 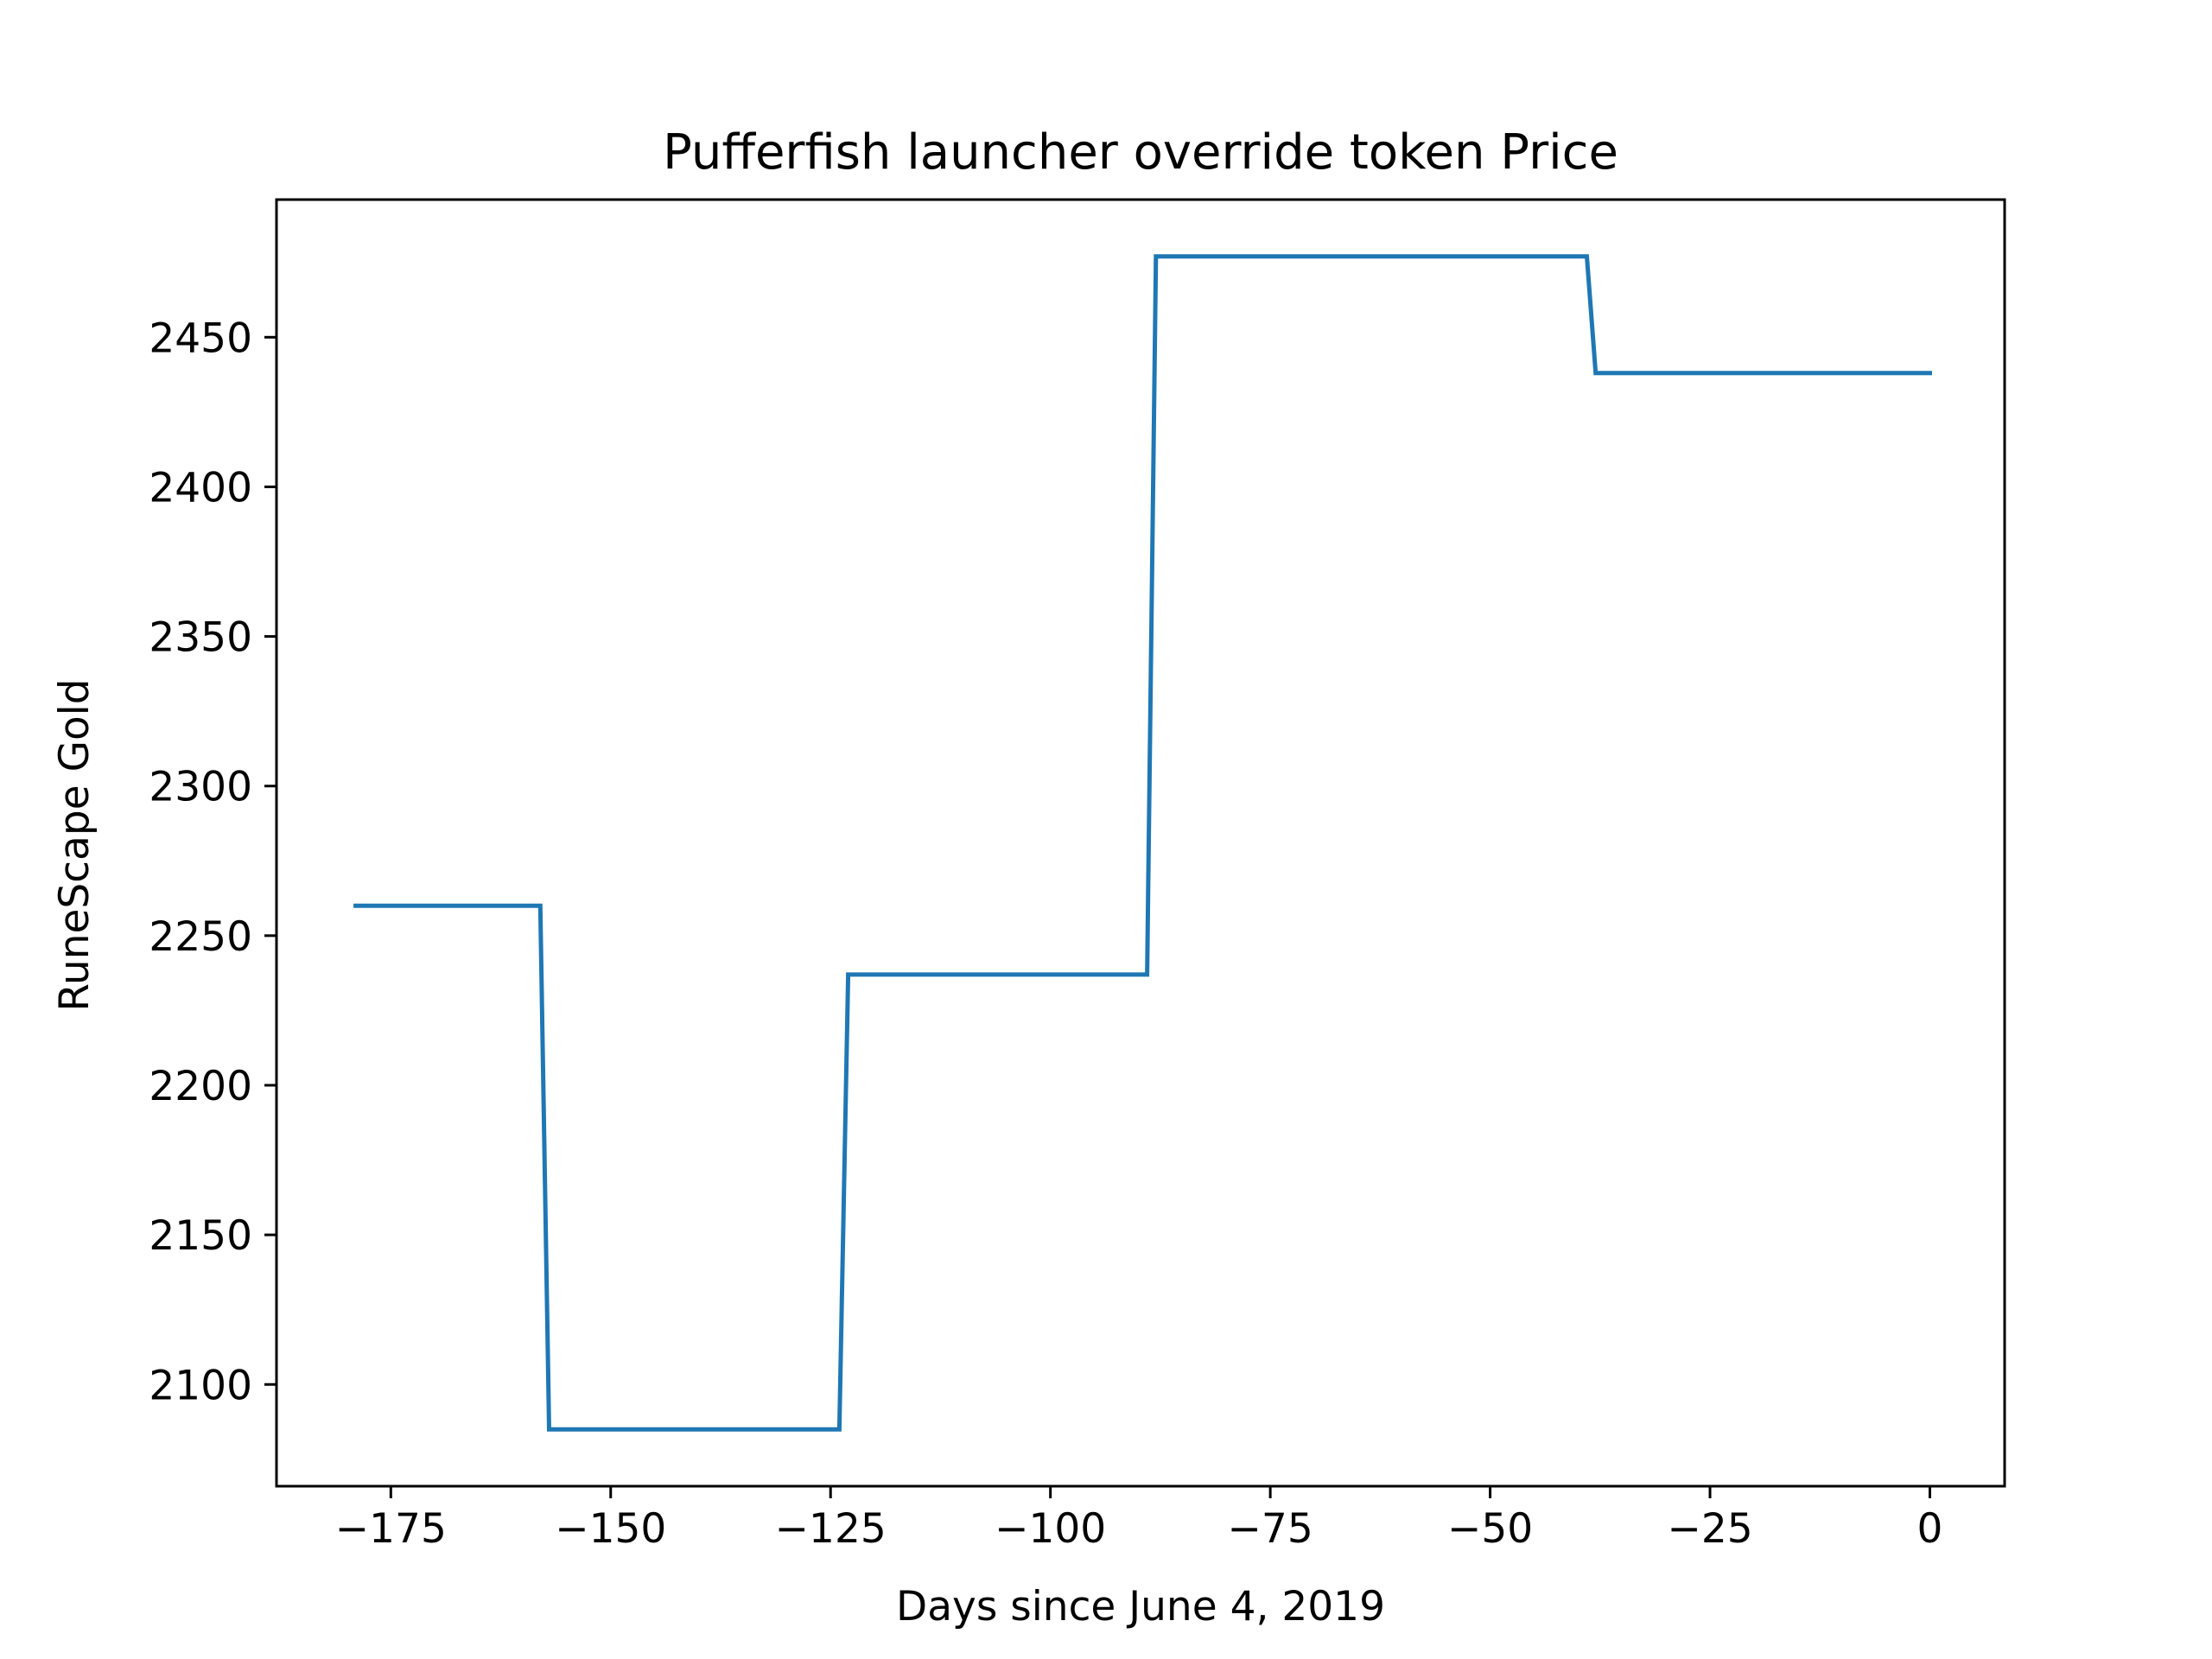 What do you see at coordinates (1139, 1519) in the screenshot?
I see `x-axis: −175 −150 −125 −100 −75 −50 −25 0` at bounding box center [1139, 1519].